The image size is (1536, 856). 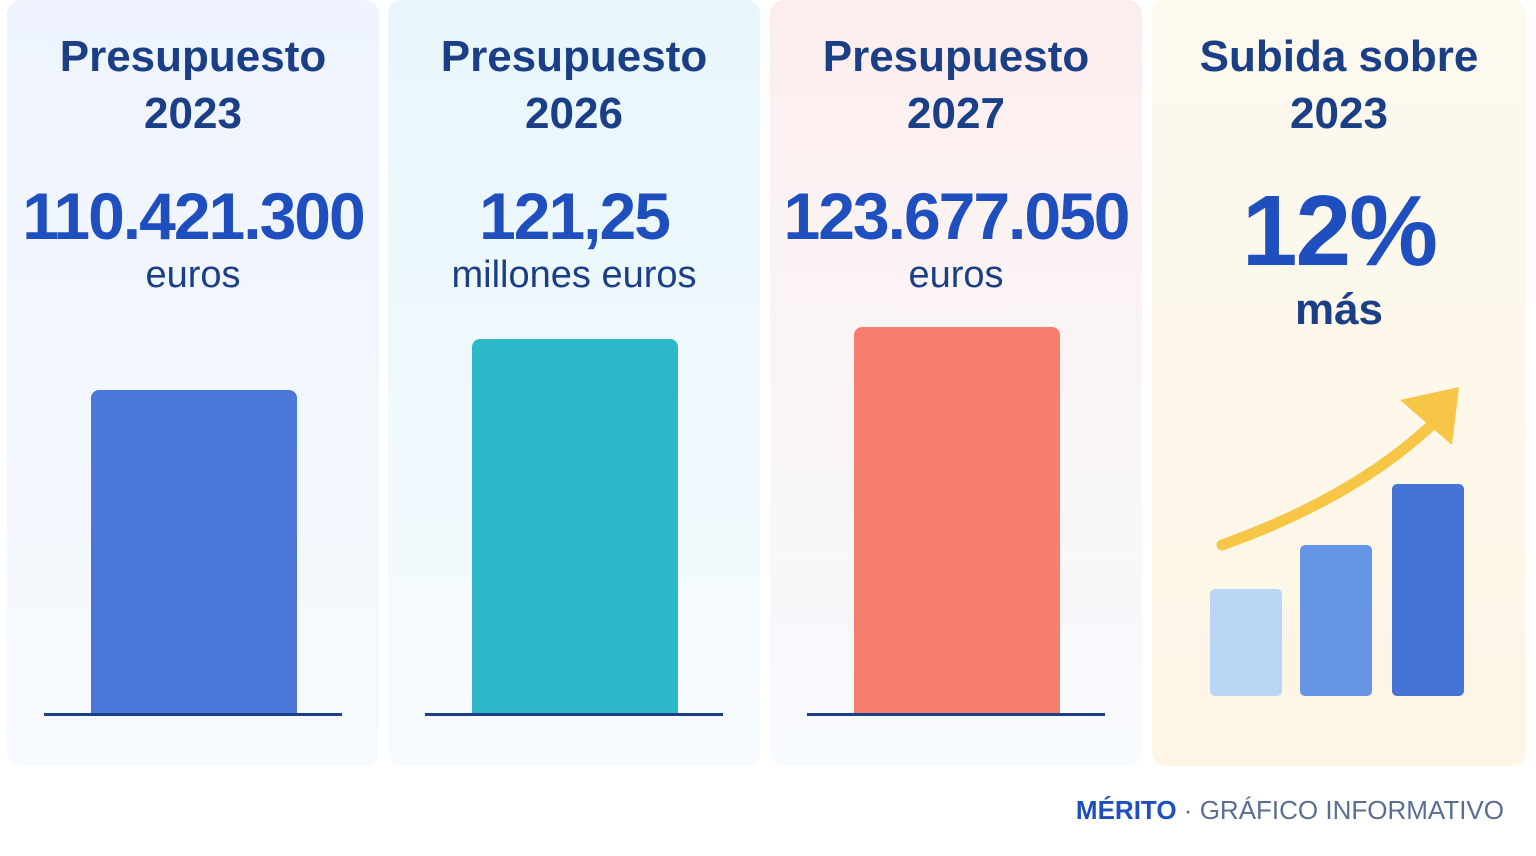 I want to click on budget-value: 110.421.300, so click(x=193, y=216).